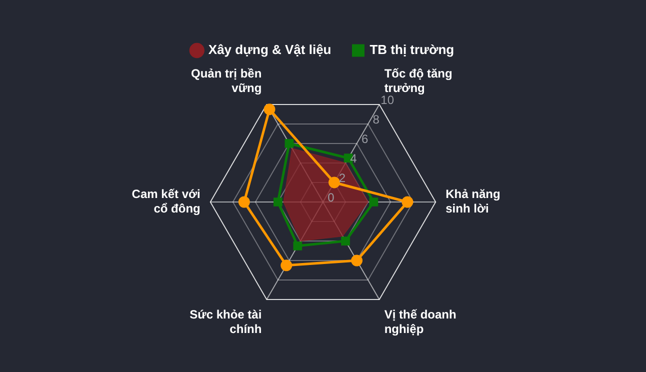  What do you see at coordinates (331, 197) in the screenshot?
I see `y-tick-label: 0` at bounding box center [331, 197].